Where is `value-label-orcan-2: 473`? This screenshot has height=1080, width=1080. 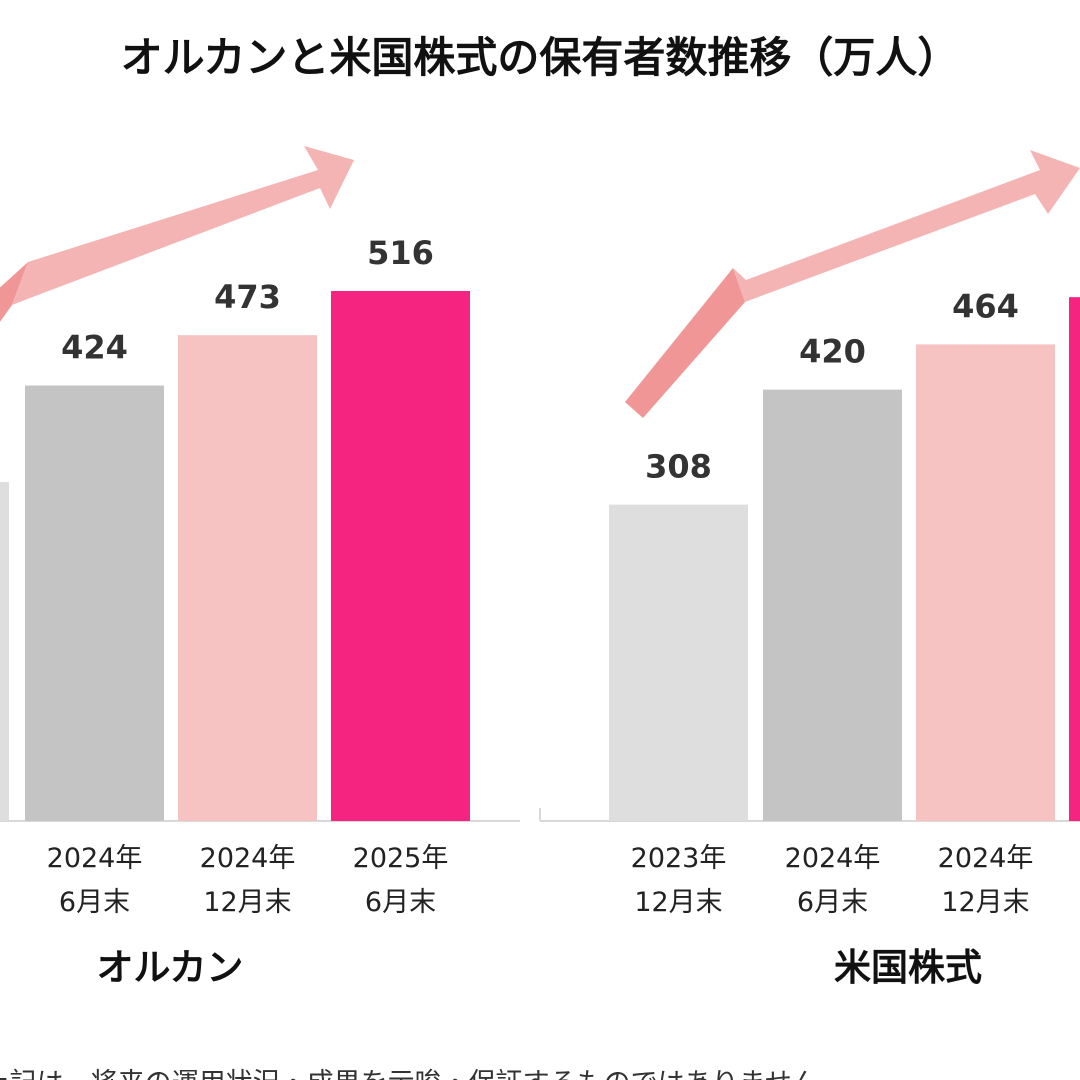
value-label-orcan-2: 473 is located at coordinates (247, 297).